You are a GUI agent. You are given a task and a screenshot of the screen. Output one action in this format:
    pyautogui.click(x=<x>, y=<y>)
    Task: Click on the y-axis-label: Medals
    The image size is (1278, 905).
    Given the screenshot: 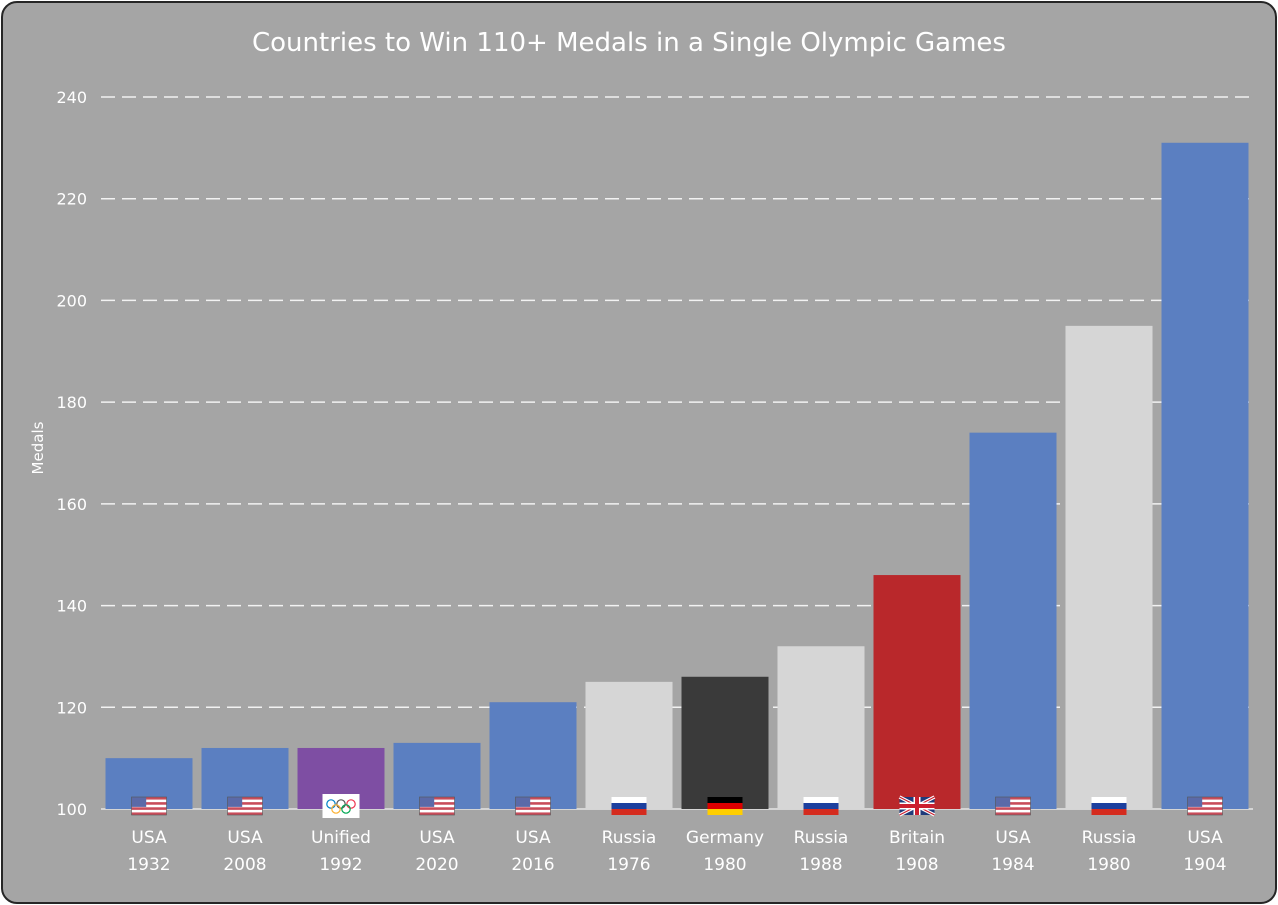 What is the action you would take?
    pyautogui.click(x=38, y=447)
    